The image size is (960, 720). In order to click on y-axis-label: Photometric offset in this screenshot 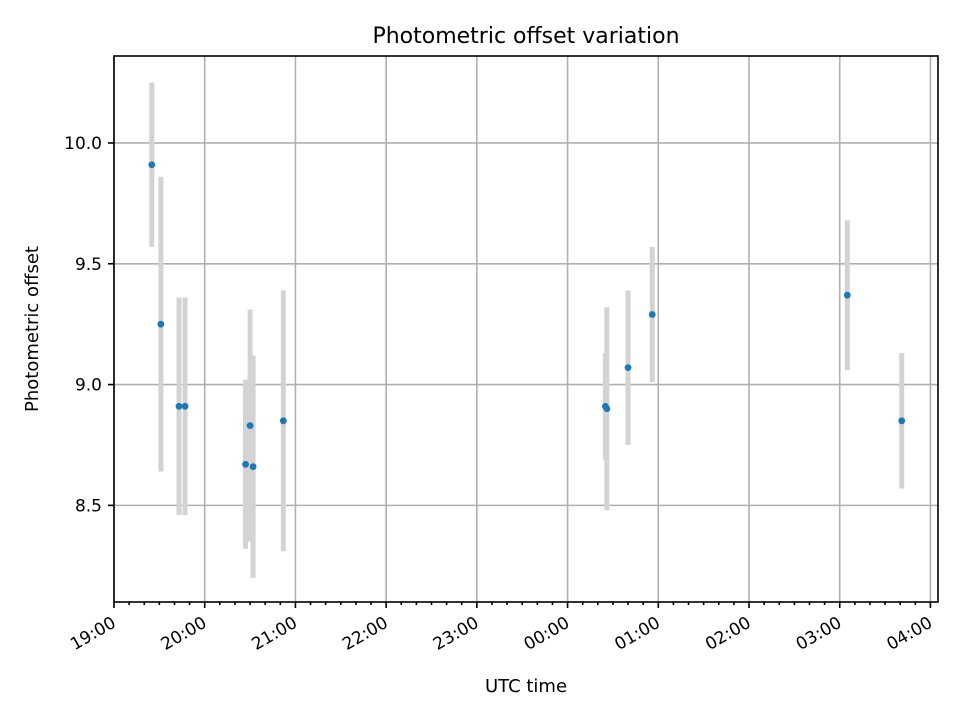, I will do `click(32, 329)`.